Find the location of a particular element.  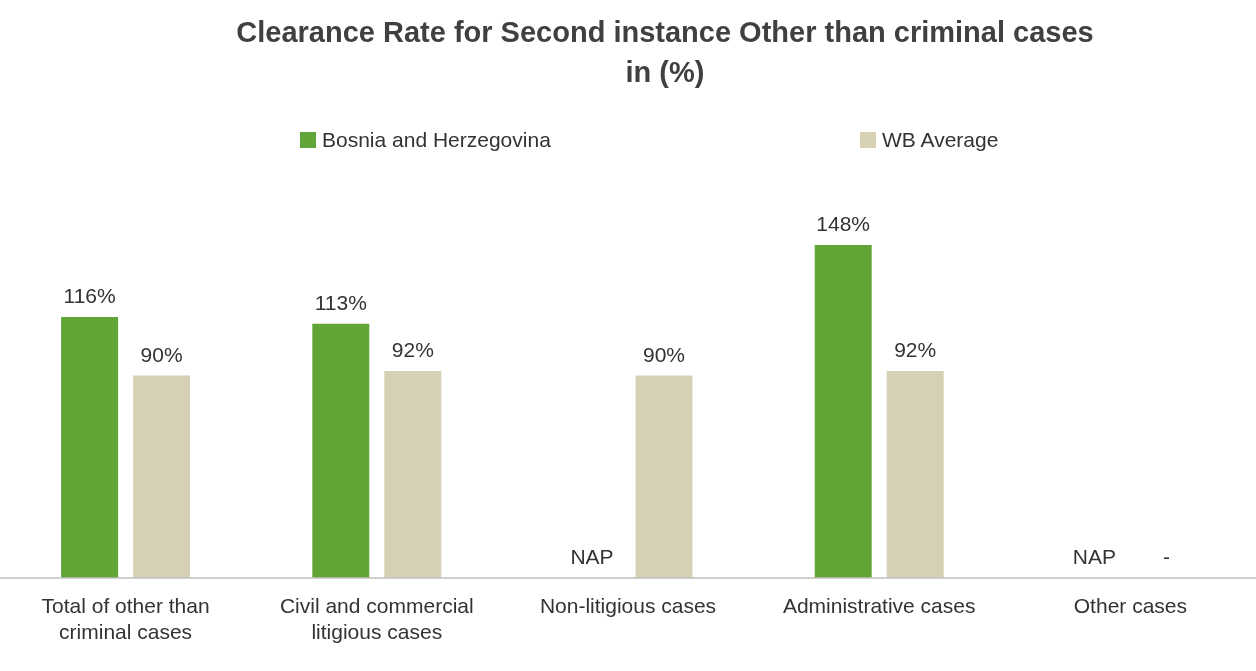

legend-label: WB Average is located at coordinates (940, 139).